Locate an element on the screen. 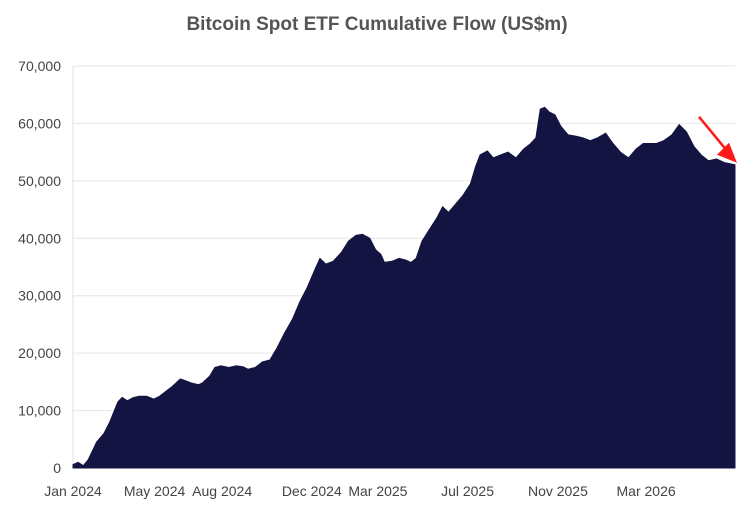 This screenshot has height=511, width=754. x-tick-label: Aug 2024 is located at coordinates (222, 491).